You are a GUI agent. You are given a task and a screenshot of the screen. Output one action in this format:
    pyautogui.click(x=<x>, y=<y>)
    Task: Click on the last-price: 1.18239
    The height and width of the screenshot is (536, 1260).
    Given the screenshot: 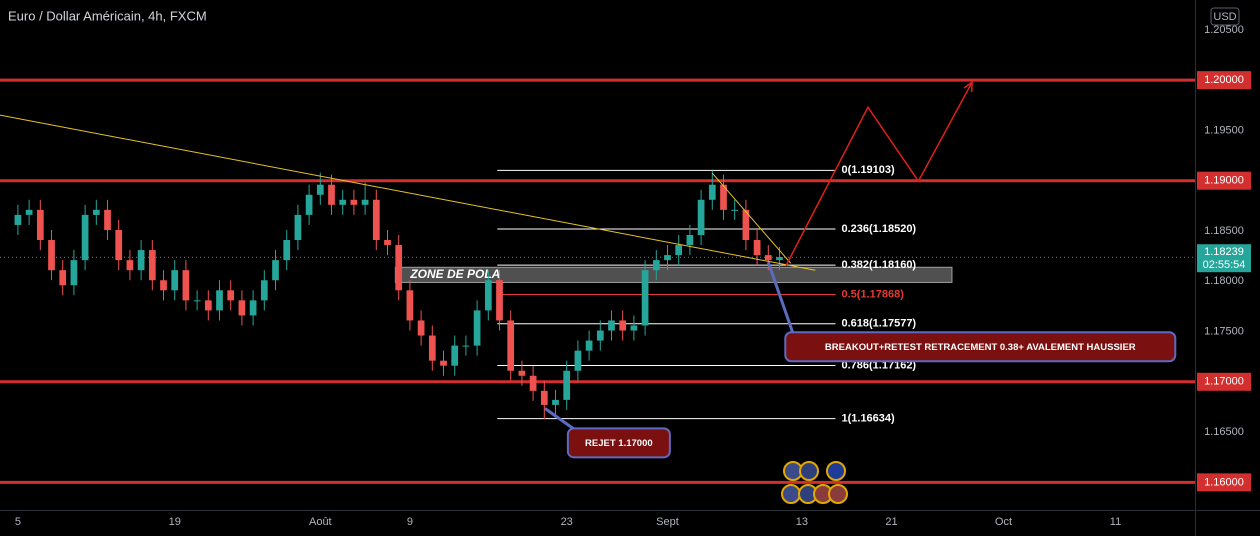 What is the action you would take?
    pyautogui.click(x=1224, y=252)
    